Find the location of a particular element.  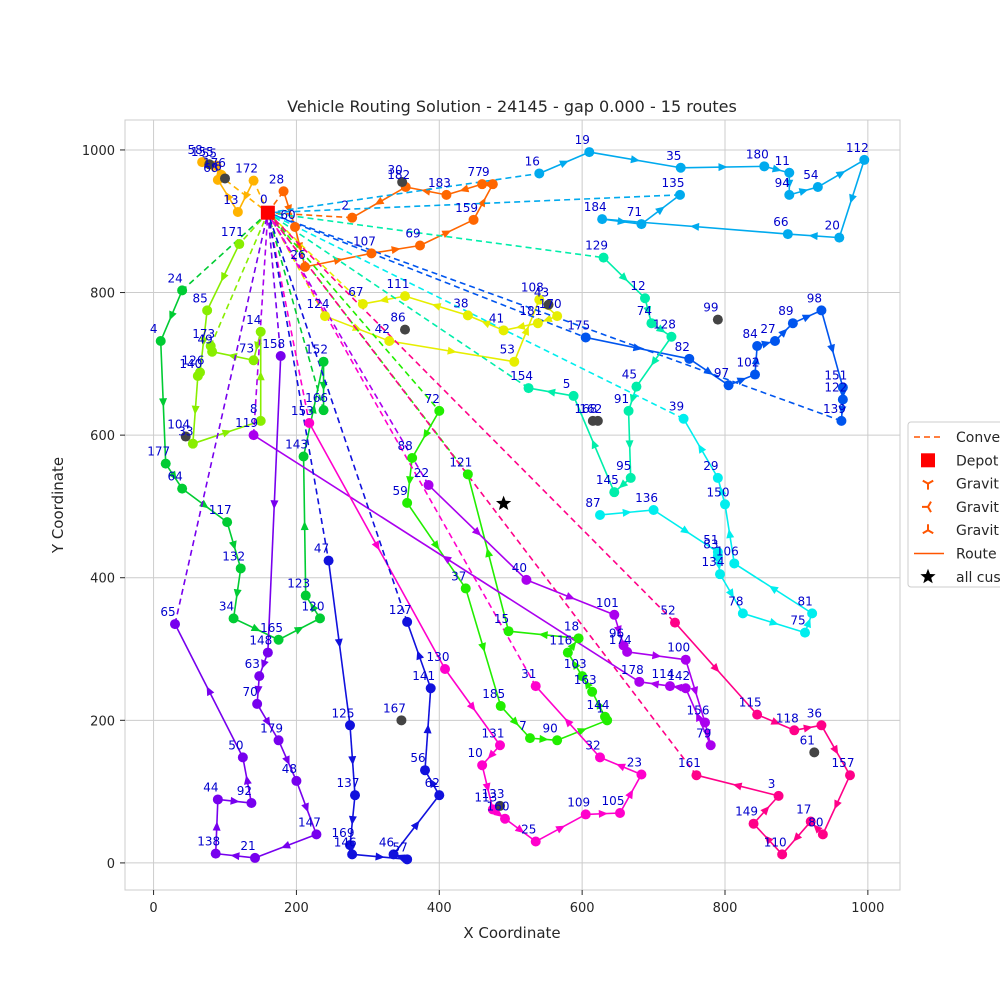

customer-label: 78 is located at coordinates (735, 601).